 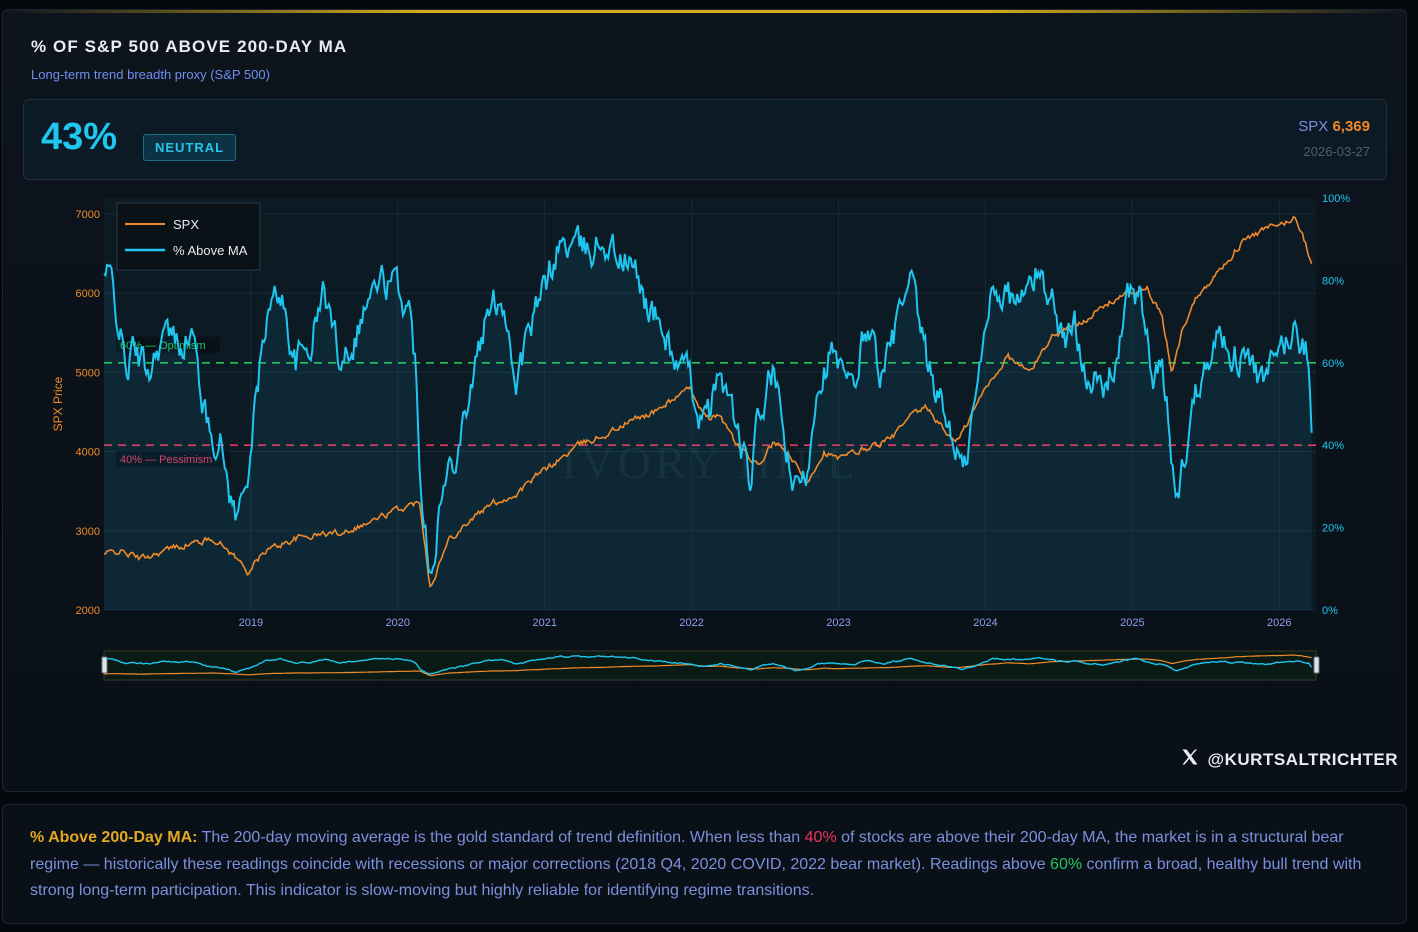 What do you see at coordinates (186, 224) in the screenshot?
I see `legend-label-spx: SPX` at bounding box center [186, 224].